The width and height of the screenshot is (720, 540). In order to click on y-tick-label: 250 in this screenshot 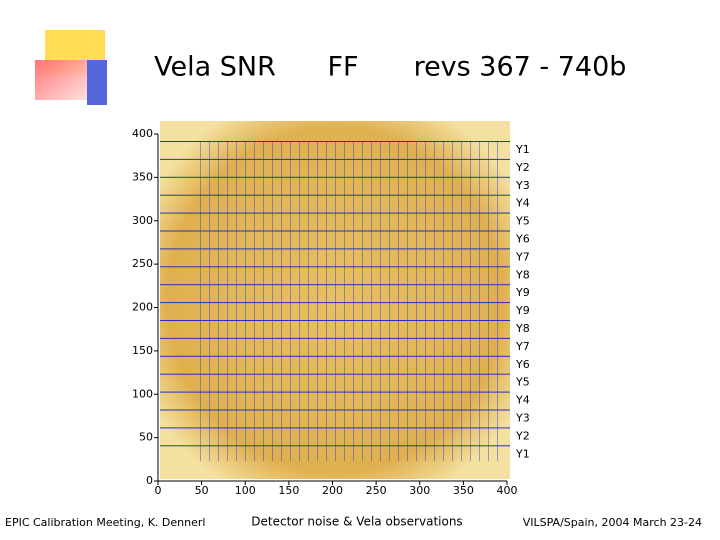, I will do `click(142, 263)`.